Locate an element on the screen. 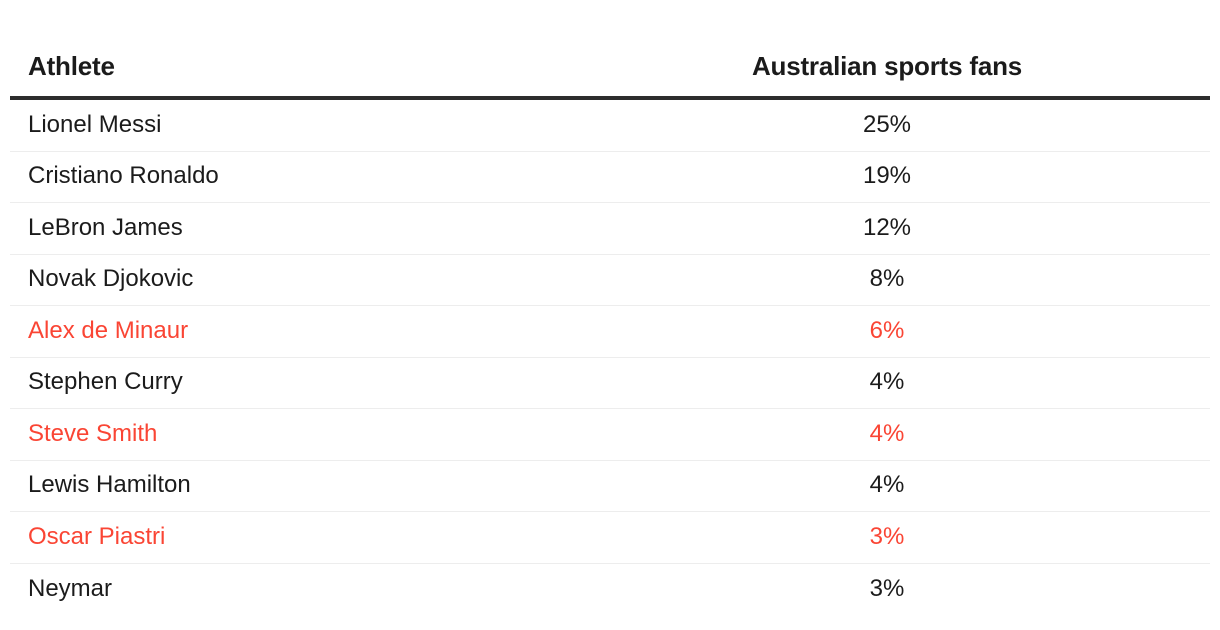 Image resolution: width=1220 pixels, height=630 pixels. fan-percentage: 19% is located at coordinates (887, 176).